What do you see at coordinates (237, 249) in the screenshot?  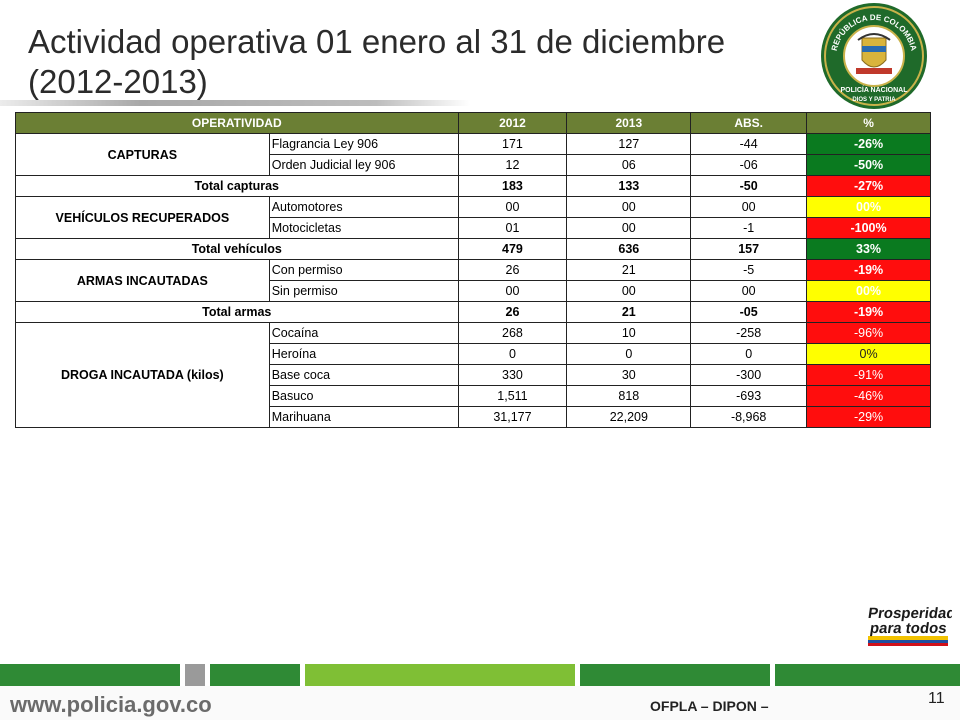 I see `total-label: Total vehículos` at bounding box center [237, 249].